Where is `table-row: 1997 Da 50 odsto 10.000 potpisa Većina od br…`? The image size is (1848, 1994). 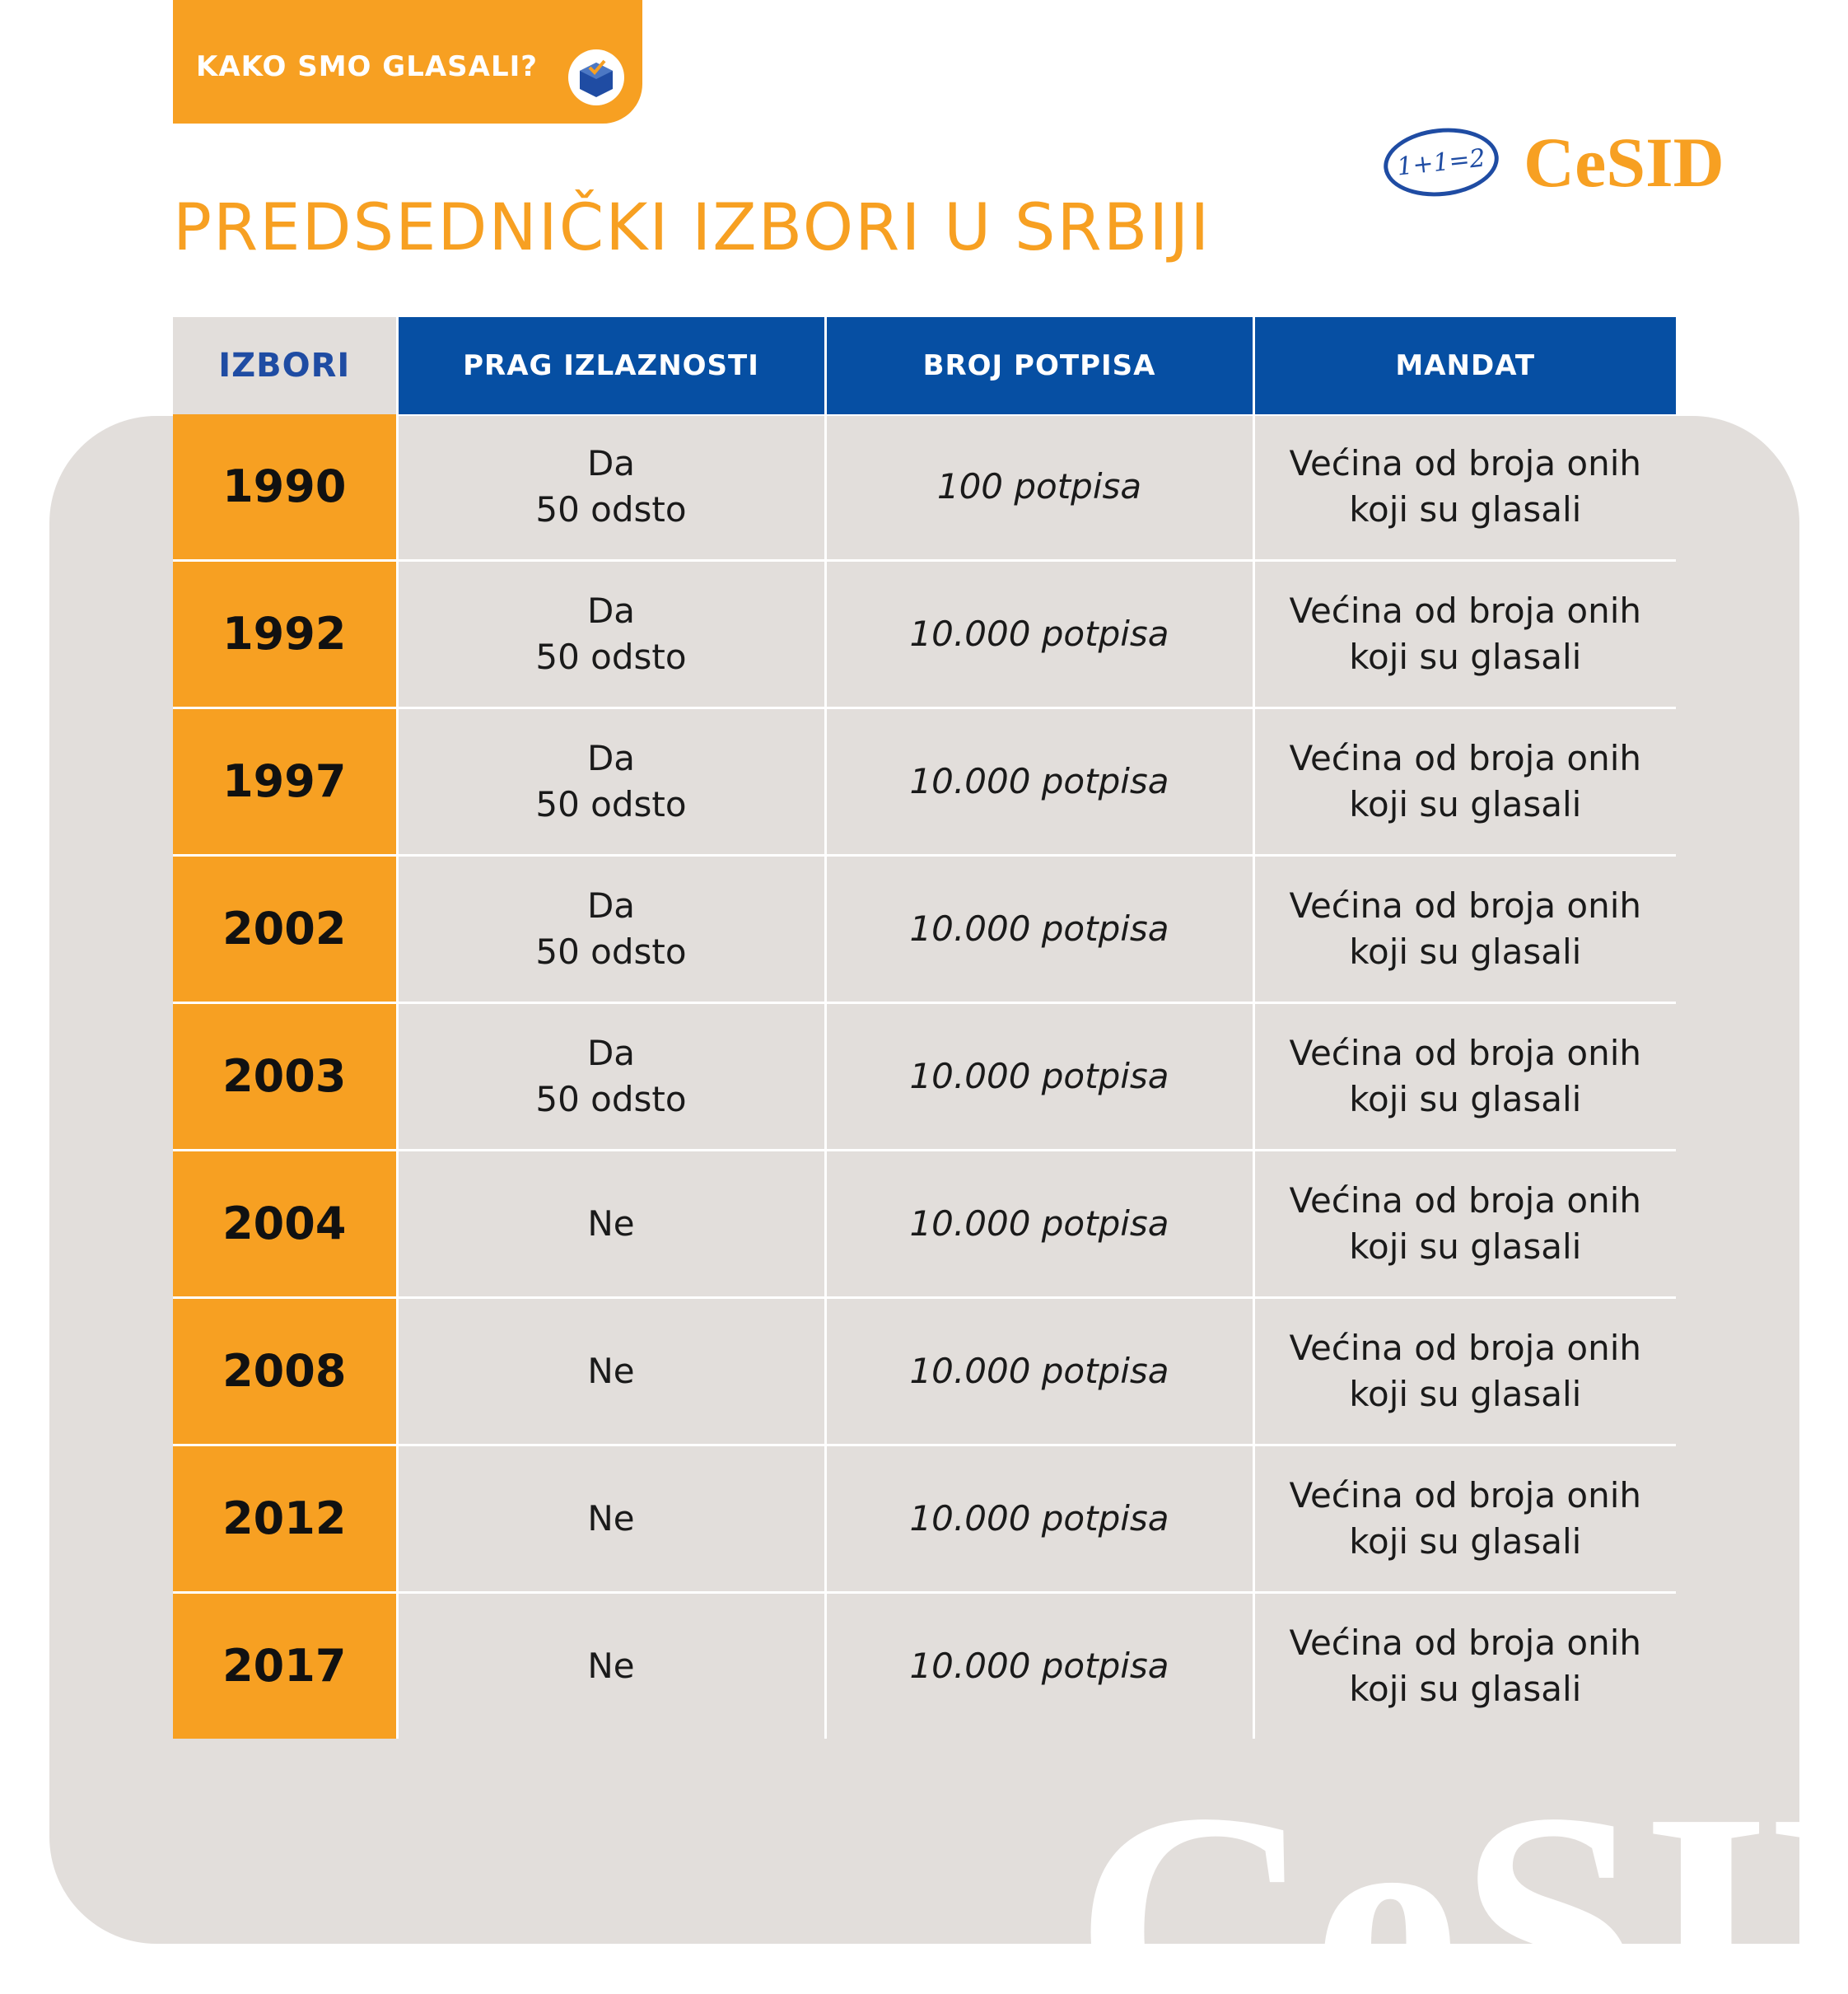 table-row: 1997 Da 50 odsto 10.000 potpisa Većina od br… is located at coordinates (924, 781).